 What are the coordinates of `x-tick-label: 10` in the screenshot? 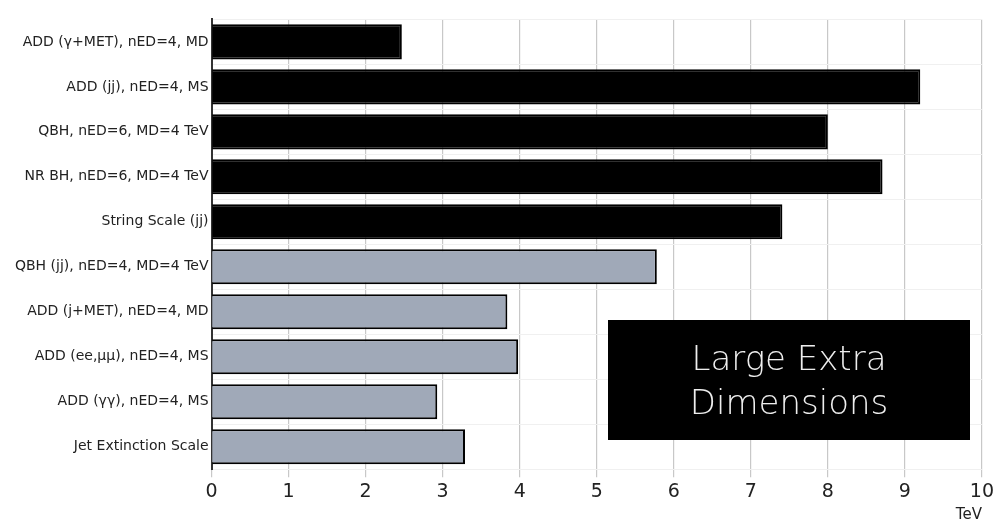 It's located at (982, 489).